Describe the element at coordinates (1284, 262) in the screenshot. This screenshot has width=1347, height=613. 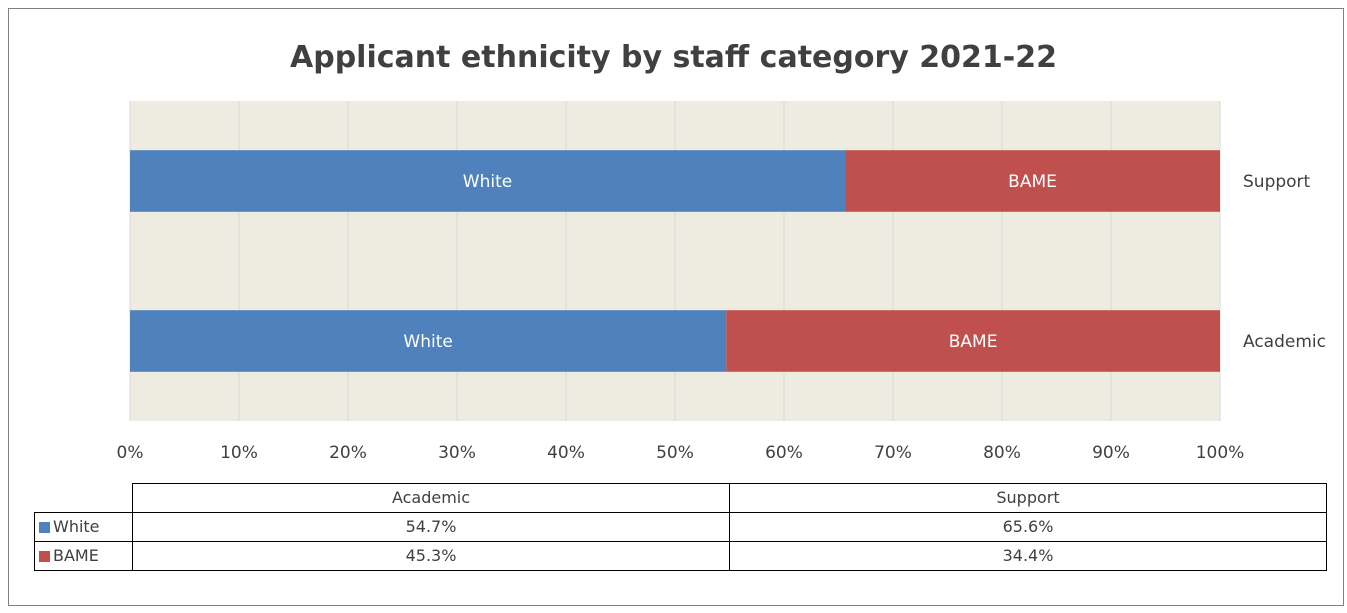
I see `category-labels: Academic Support` at that location.